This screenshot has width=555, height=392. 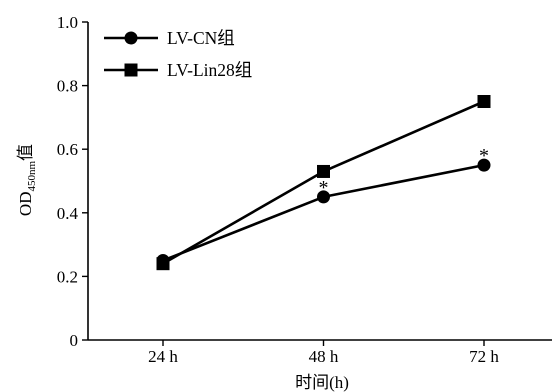 What do you see at coordinates (163, 356) in the screenshot?
I see `x-tick-label-0: 24 h` at bounding box center [163, 356].